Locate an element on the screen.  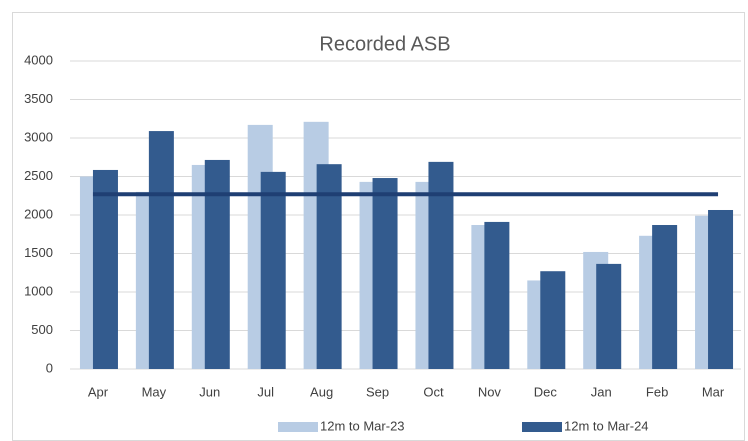
y-tick-label: 2000 is located at coordinates (38, 213).